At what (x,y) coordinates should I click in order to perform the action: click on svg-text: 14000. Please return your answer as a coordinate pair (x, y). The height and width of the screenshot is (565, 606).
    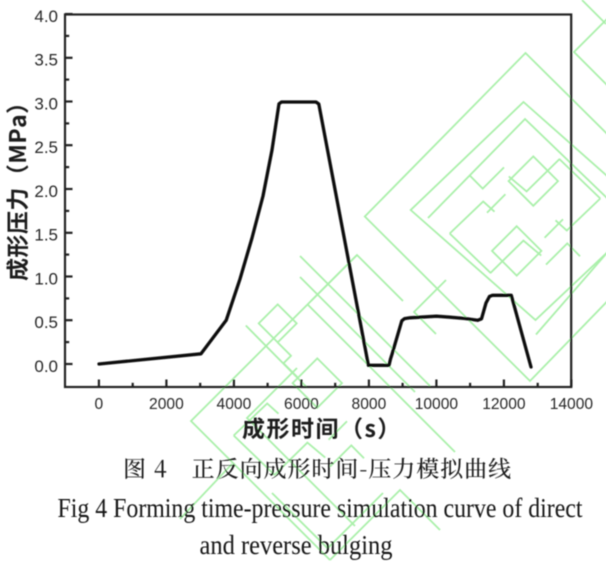
    Looking at the image, I should click on (572, 404).